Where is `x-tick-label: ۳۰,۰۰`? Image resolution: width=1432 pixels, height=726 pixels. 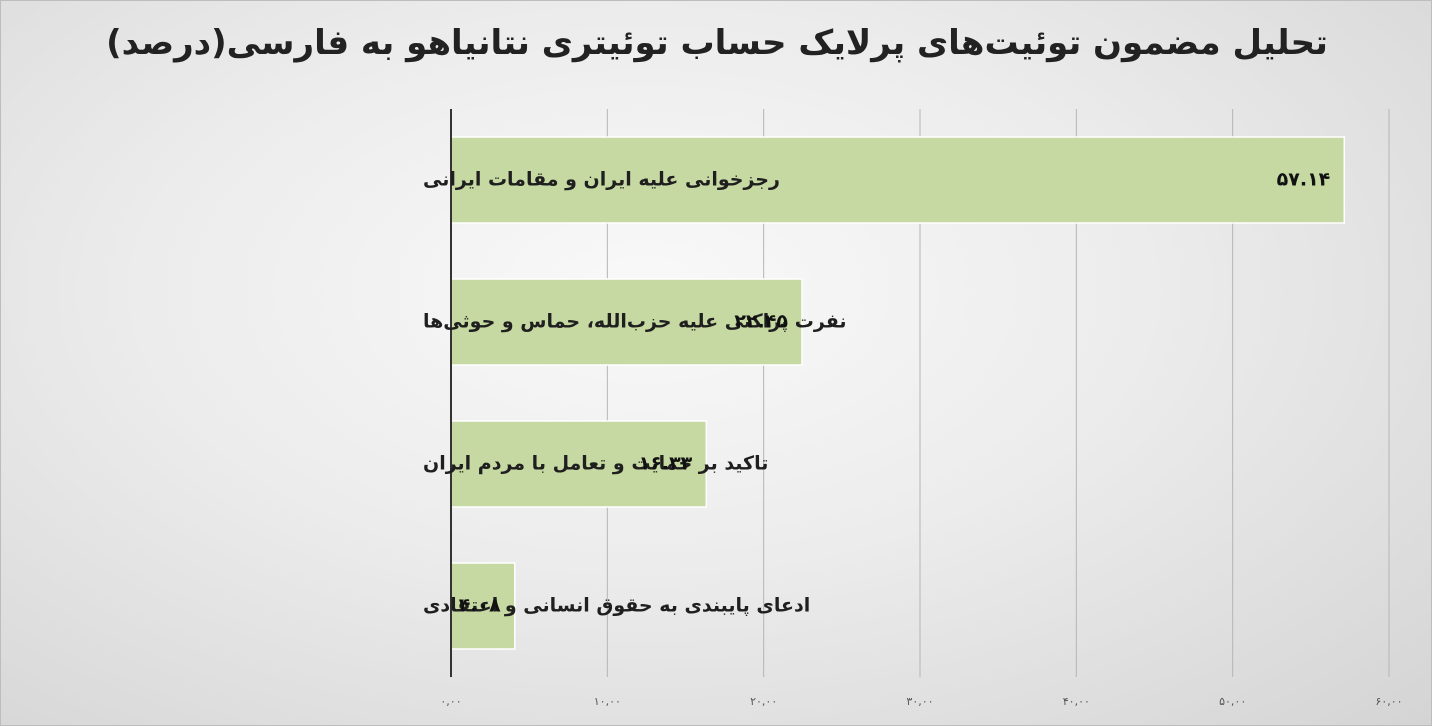
x-tick-label: ۳۰,۰۰ is located at coordinates (919, 701).